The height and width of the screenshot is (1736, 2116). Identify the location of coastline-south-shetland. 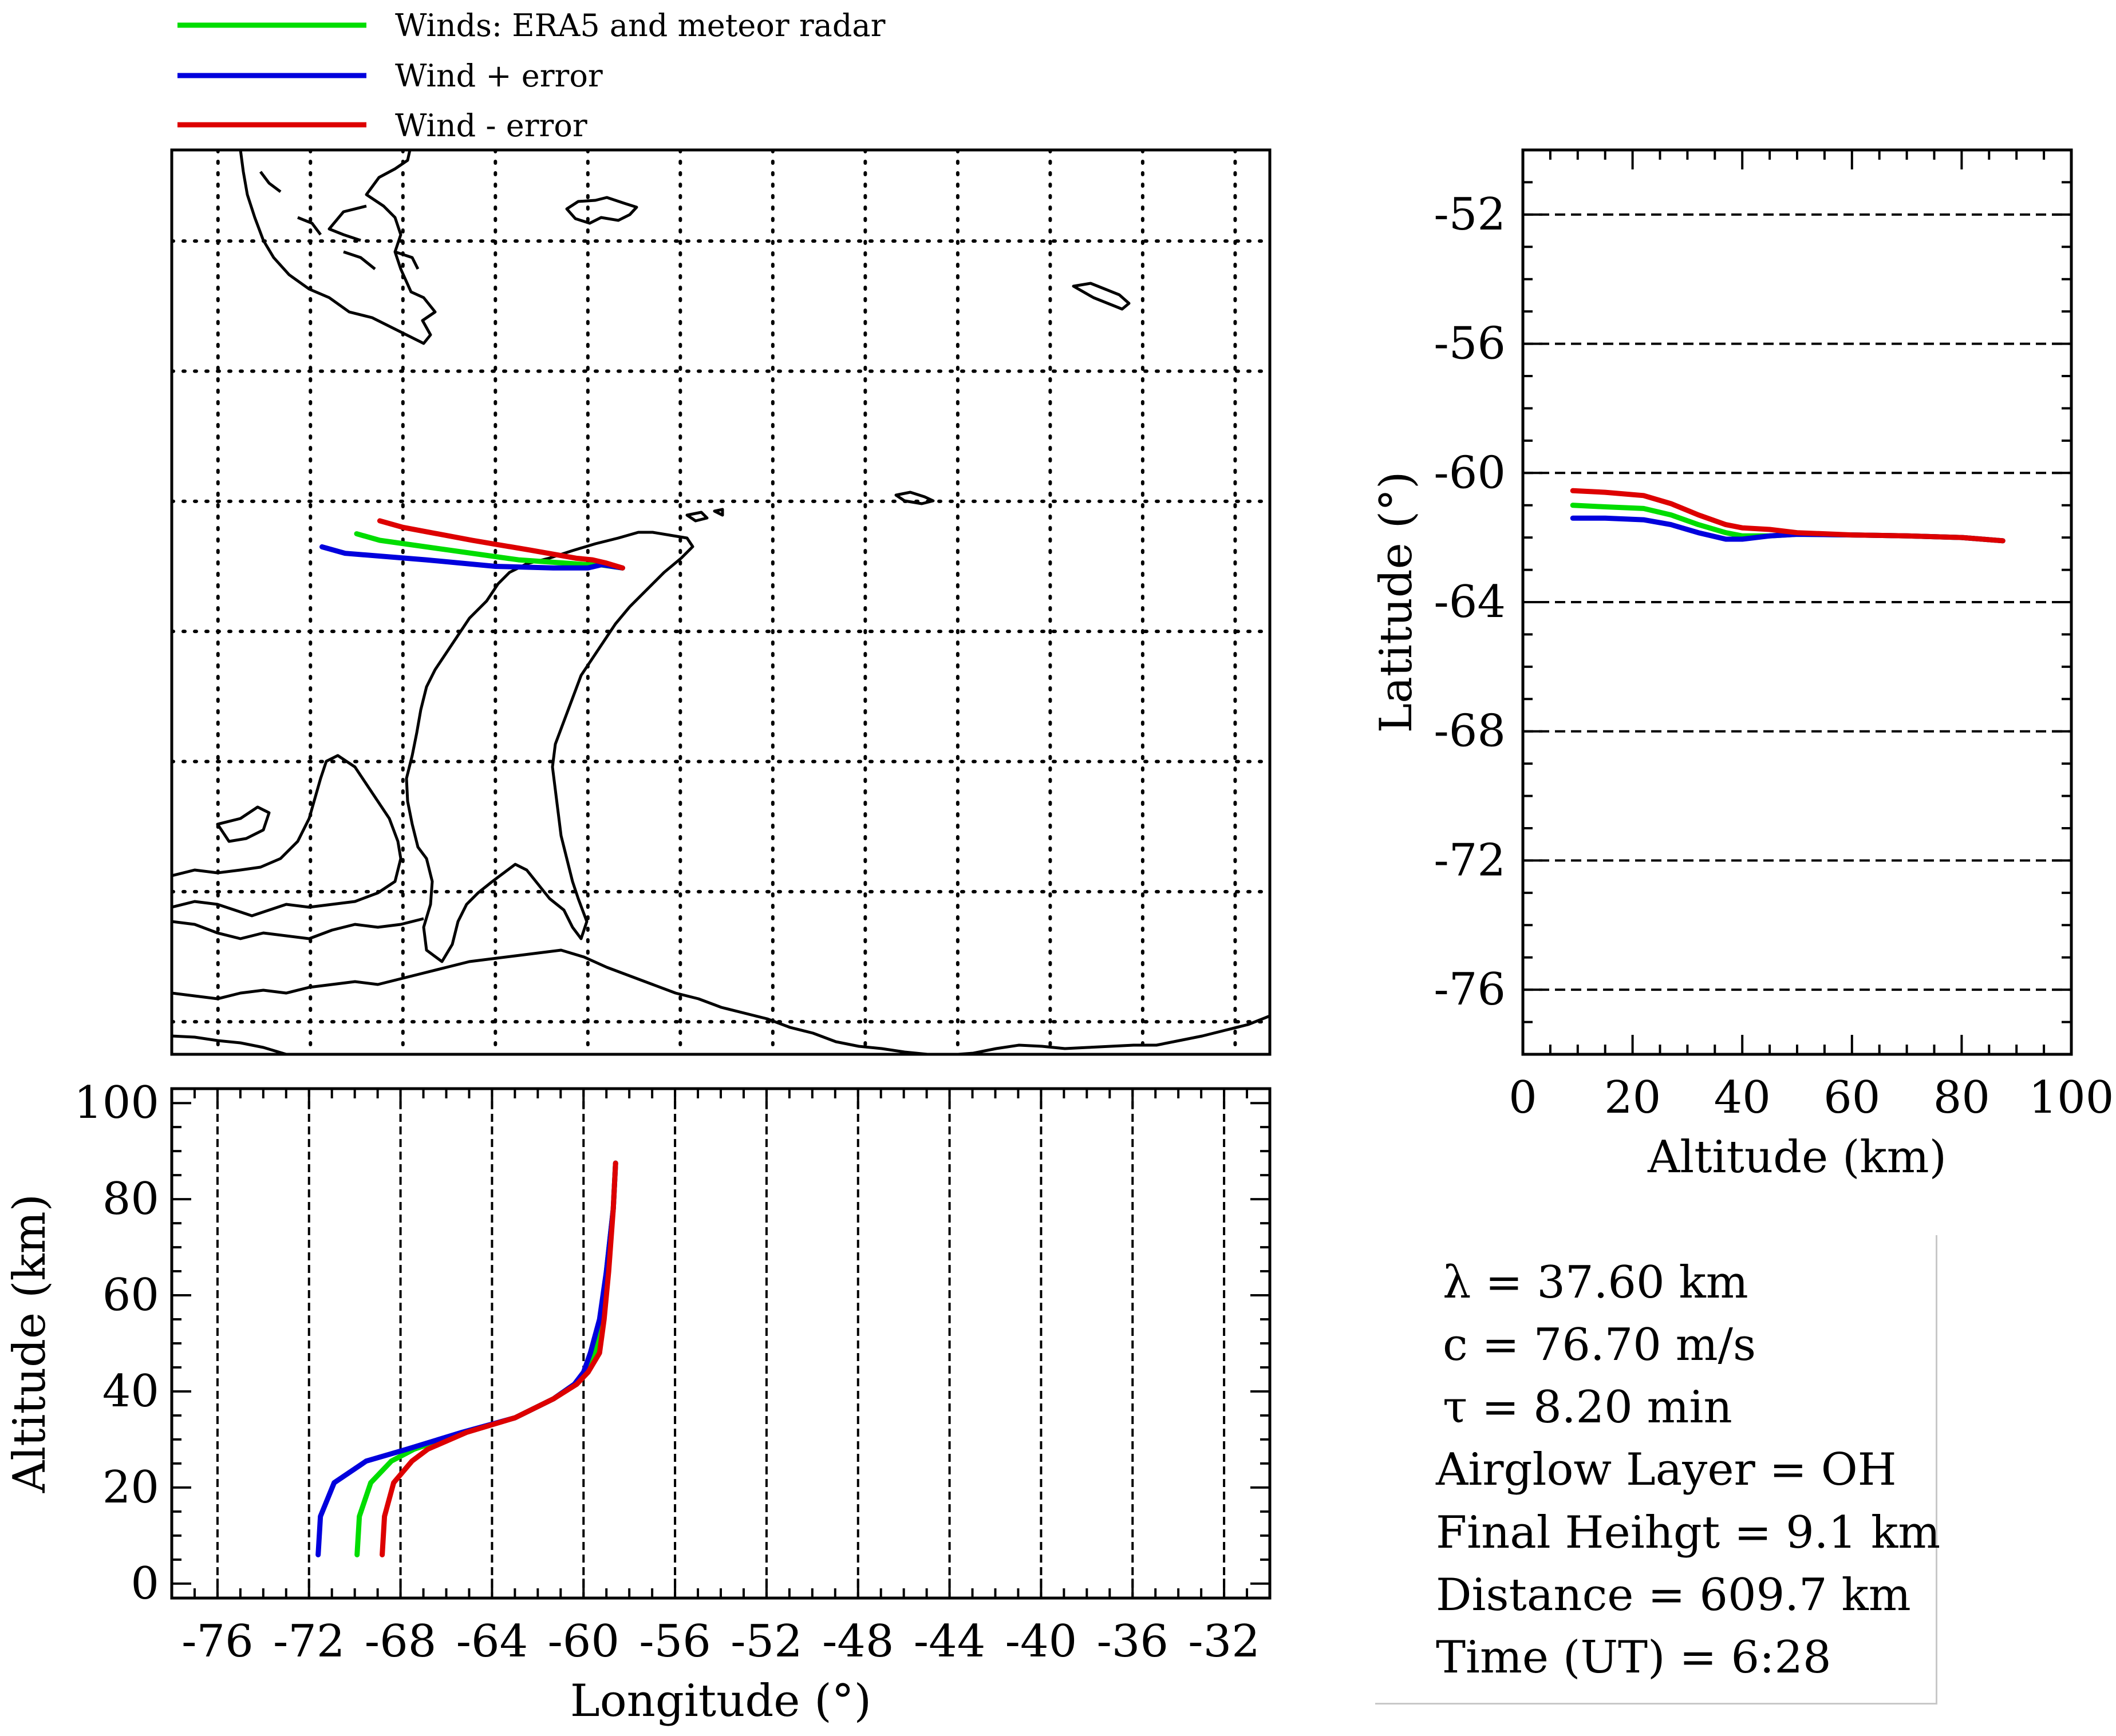
(705, 515).